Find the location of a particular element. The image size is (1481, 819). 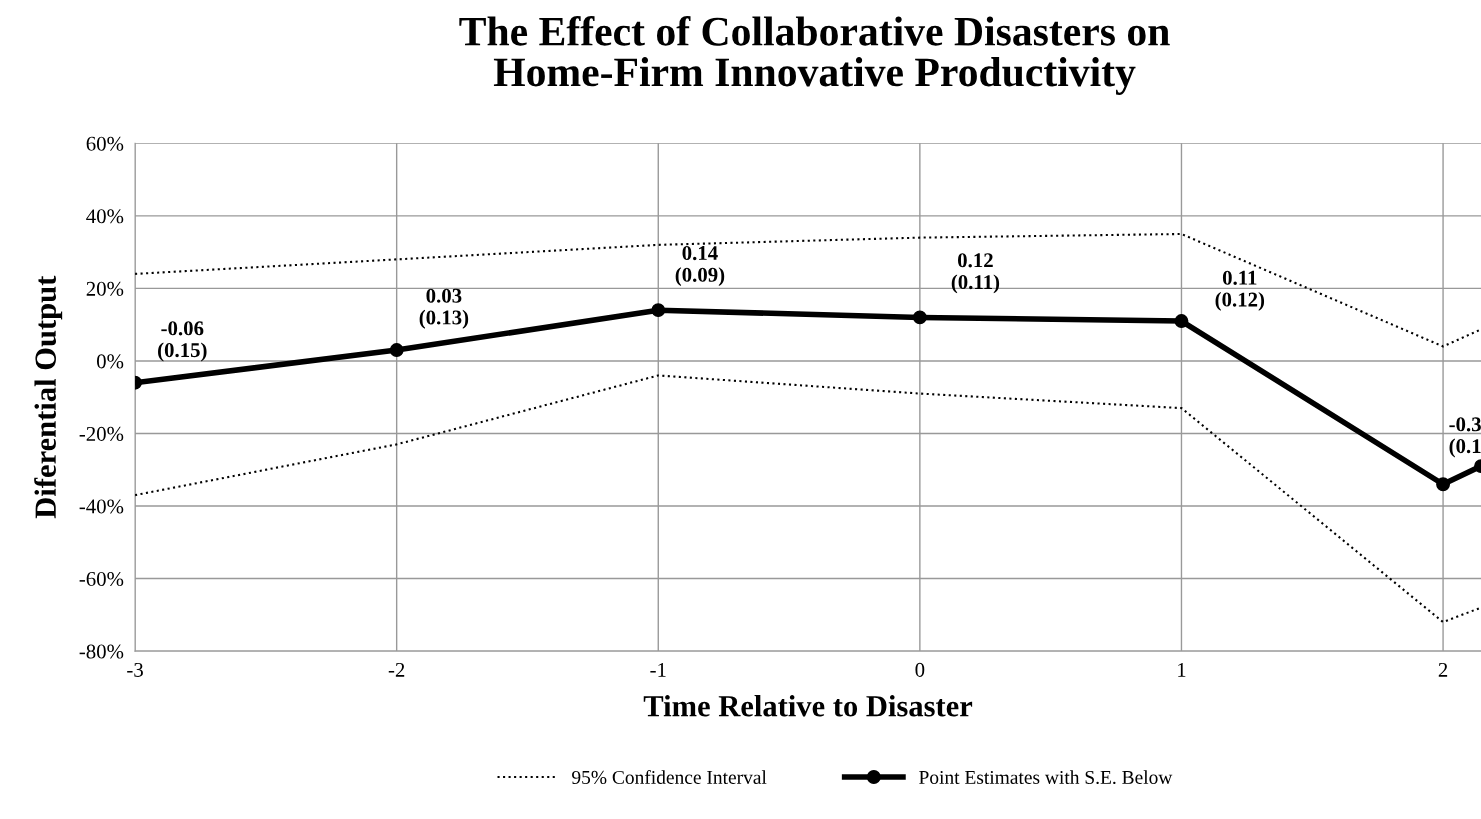

x-tick-label: 2 is located at coordinates (1443, 669).